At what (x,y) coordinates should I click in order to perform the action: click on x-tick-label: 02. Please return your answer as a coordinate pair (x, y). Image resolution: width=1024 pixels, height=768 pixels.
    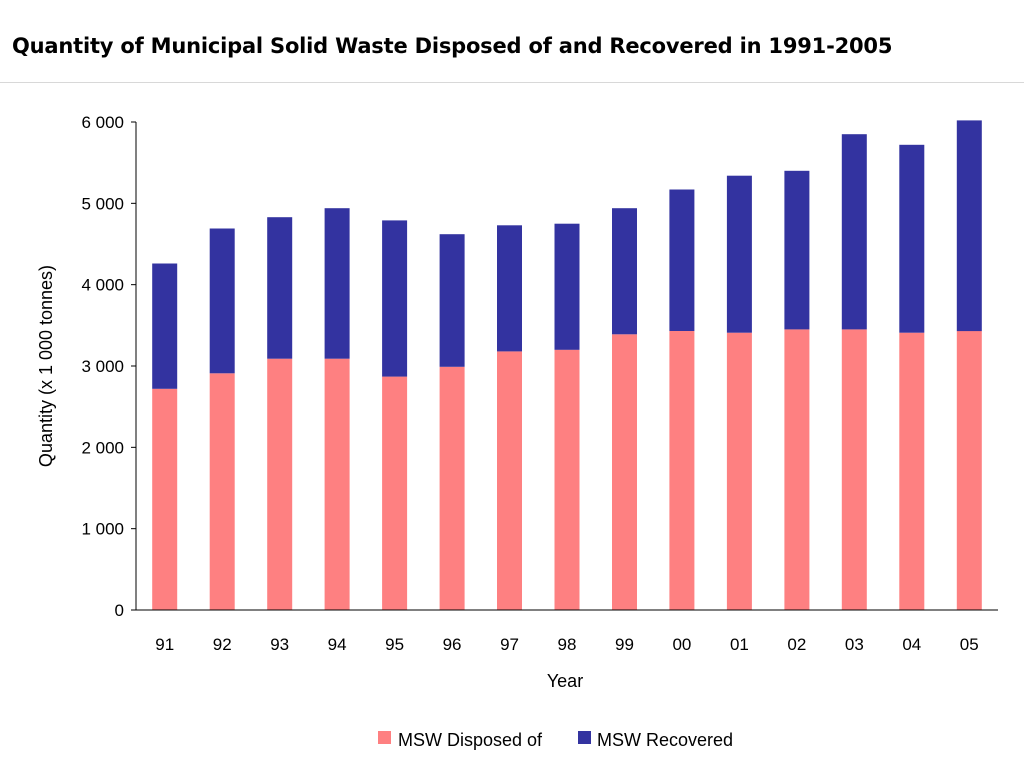
    Looking at the image, I should click on (796, 644).